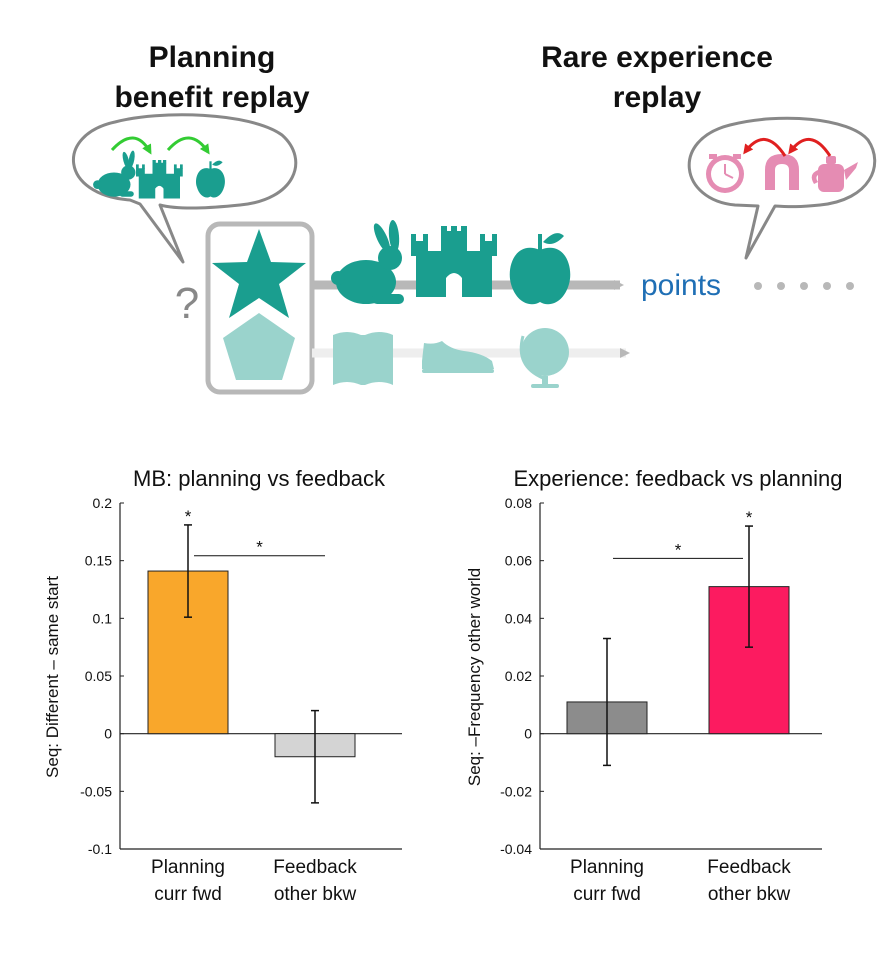 This screenshot has width=896, height=972. What do you see at coordinates (103, 618) in the screenshot?
I see `chart-1-y-tick-label: 0.1` at bounding box center [103, 618].